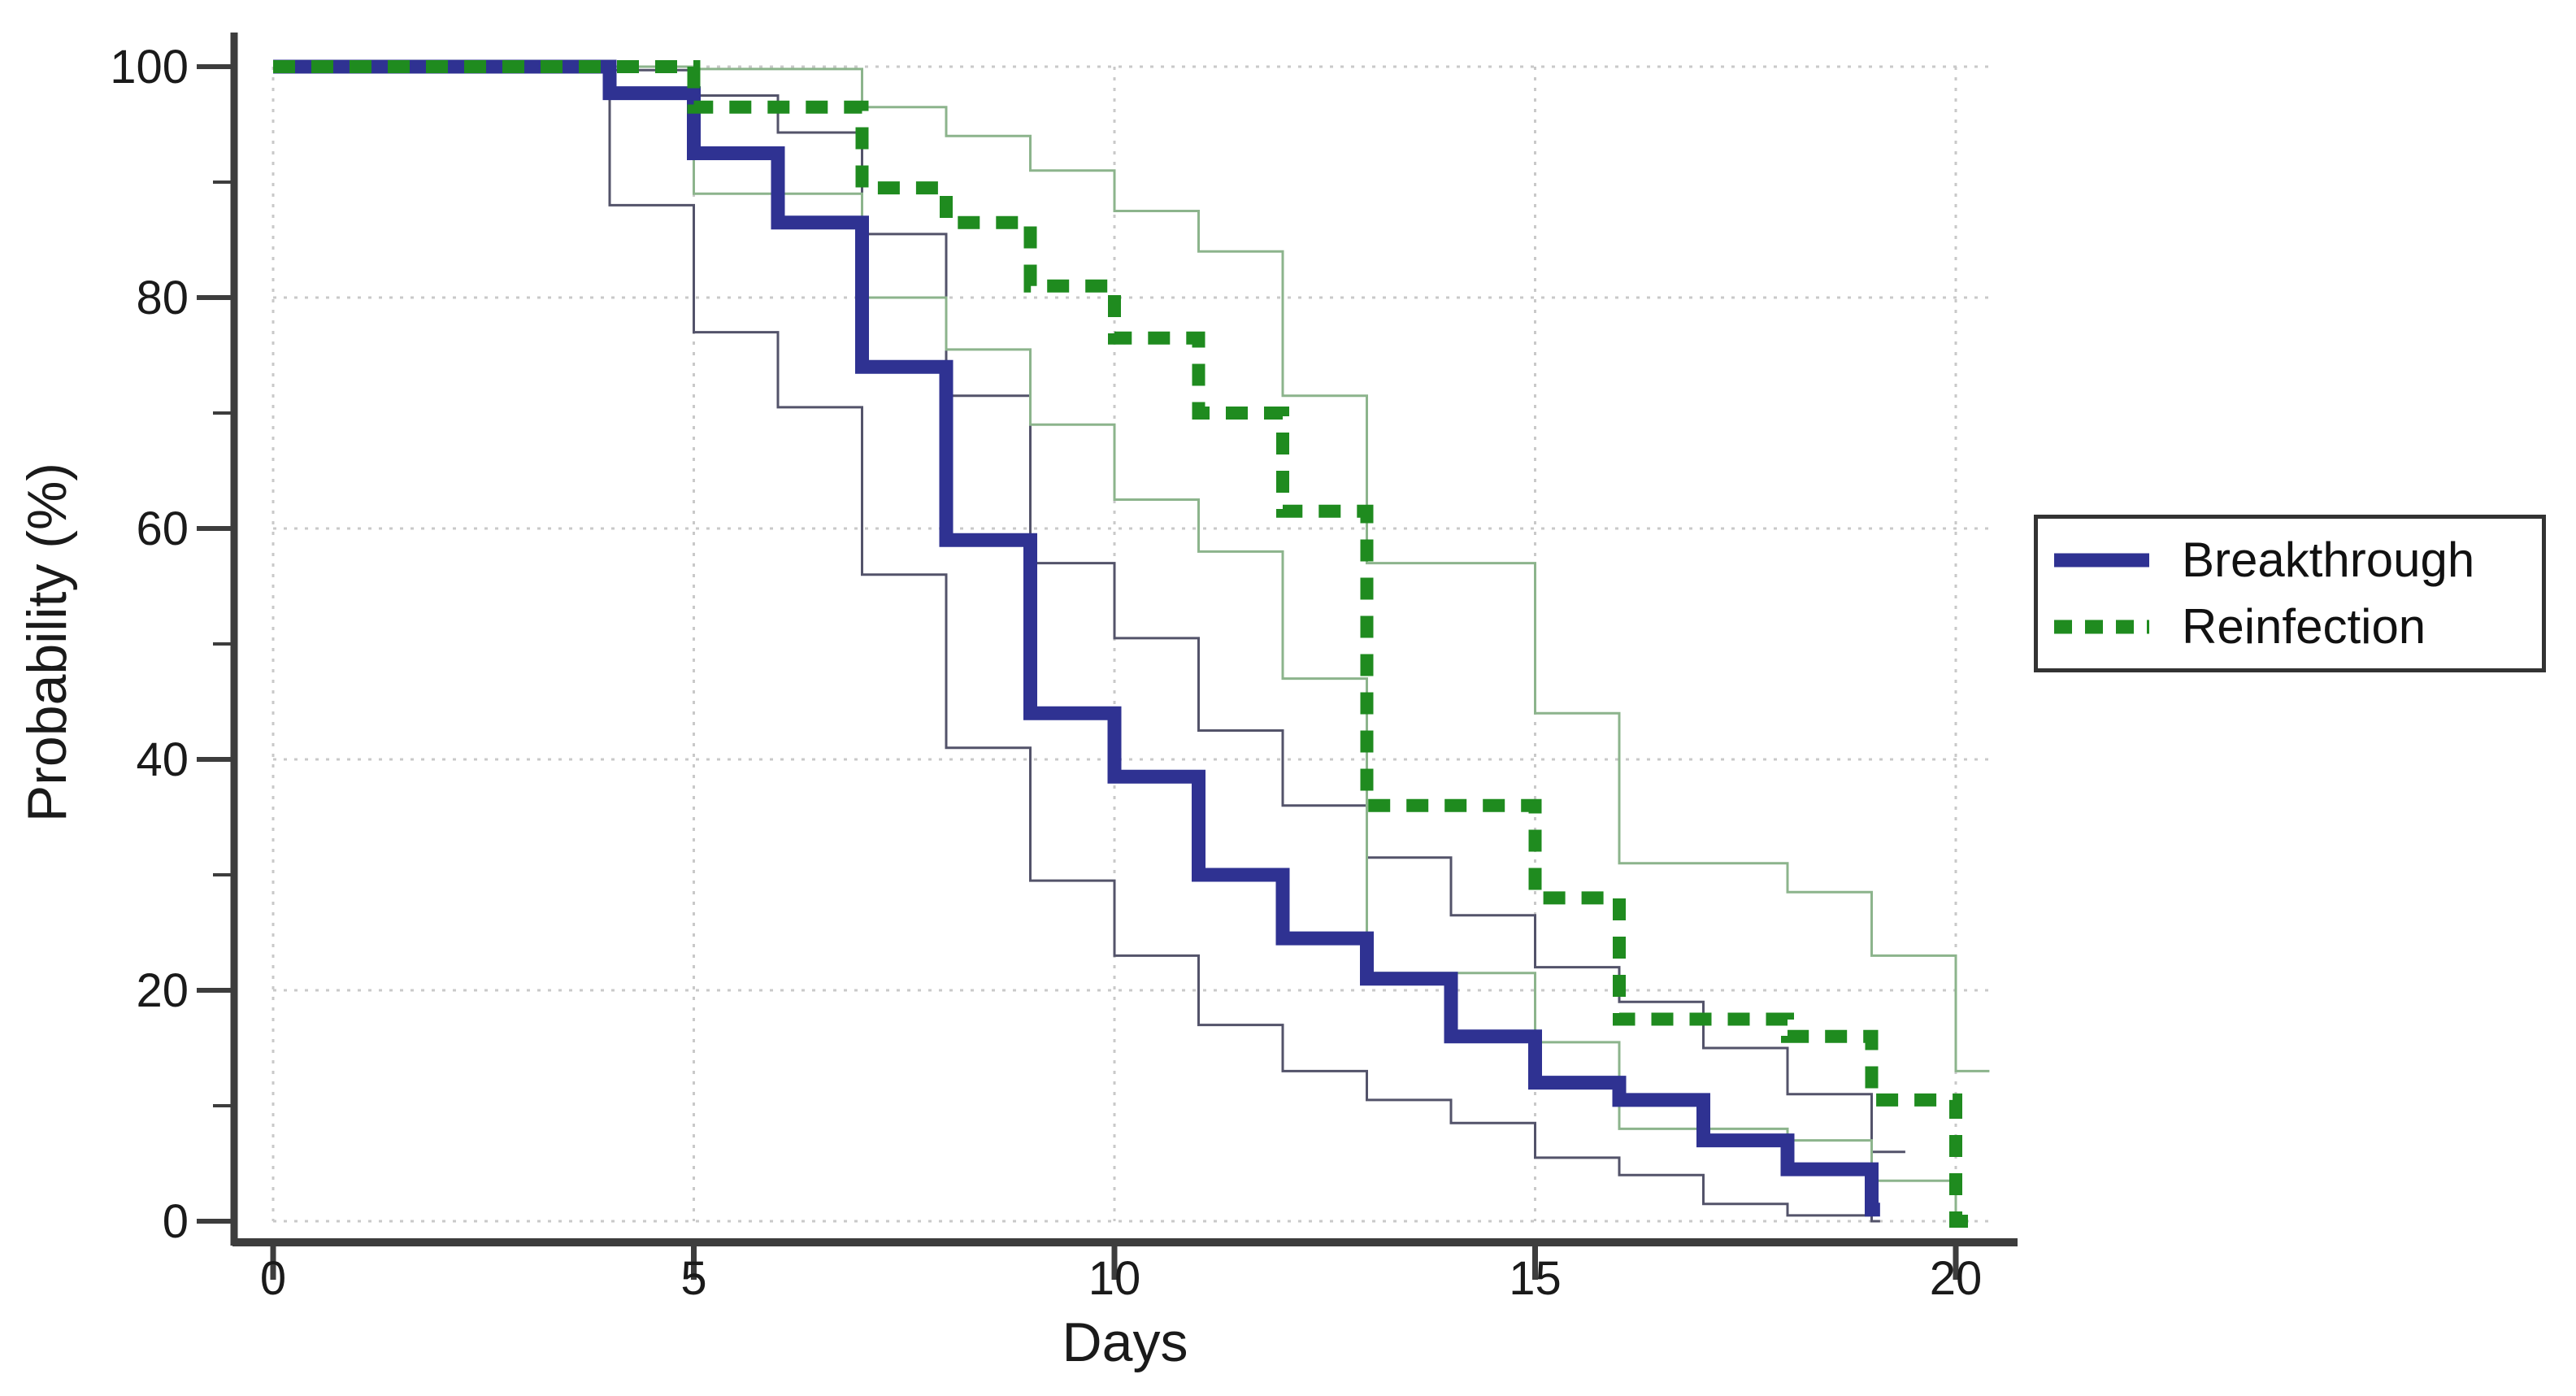 The height and width of the screenshot is (1396, 2576). I want to click on legend-item-reinfection: Reinfection, so click(2296, 626).